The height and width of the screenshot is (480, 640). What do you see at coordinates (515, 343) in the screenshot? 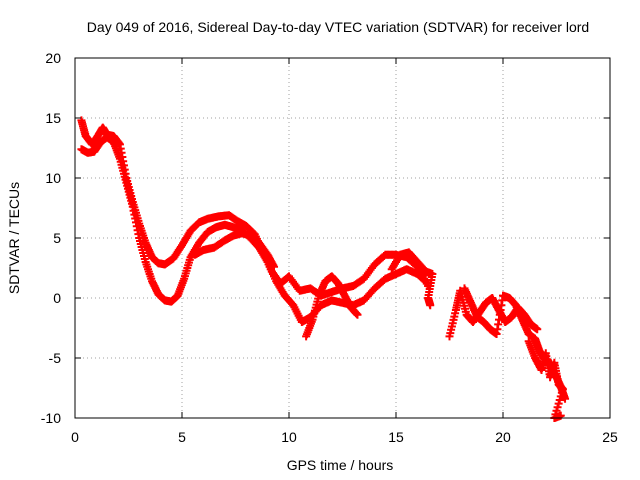
I see `series-track-f` at bounding box center [515, 343].